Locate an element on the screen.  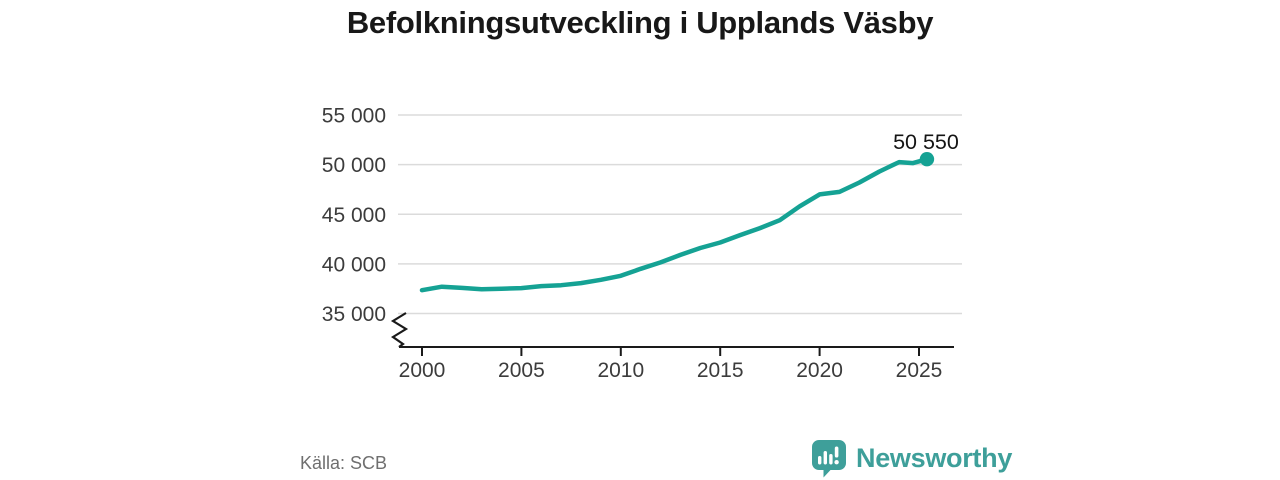
x-axis-label: 2020 is located at coordinates (819, 370).